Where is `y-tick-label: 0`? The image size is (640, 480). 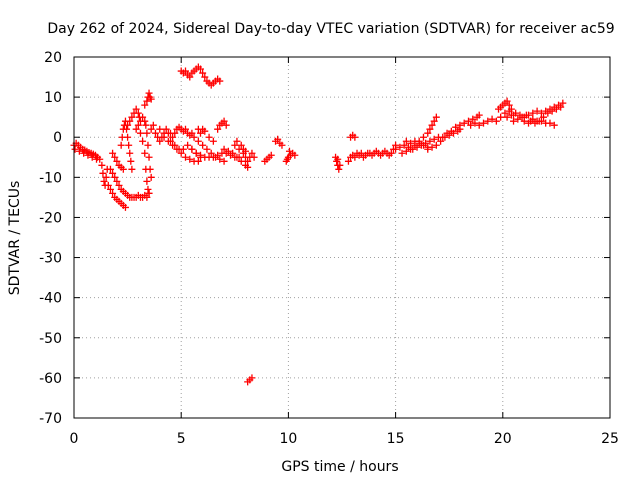 y-tick-label: 0 is located at coordinates (57, 138).